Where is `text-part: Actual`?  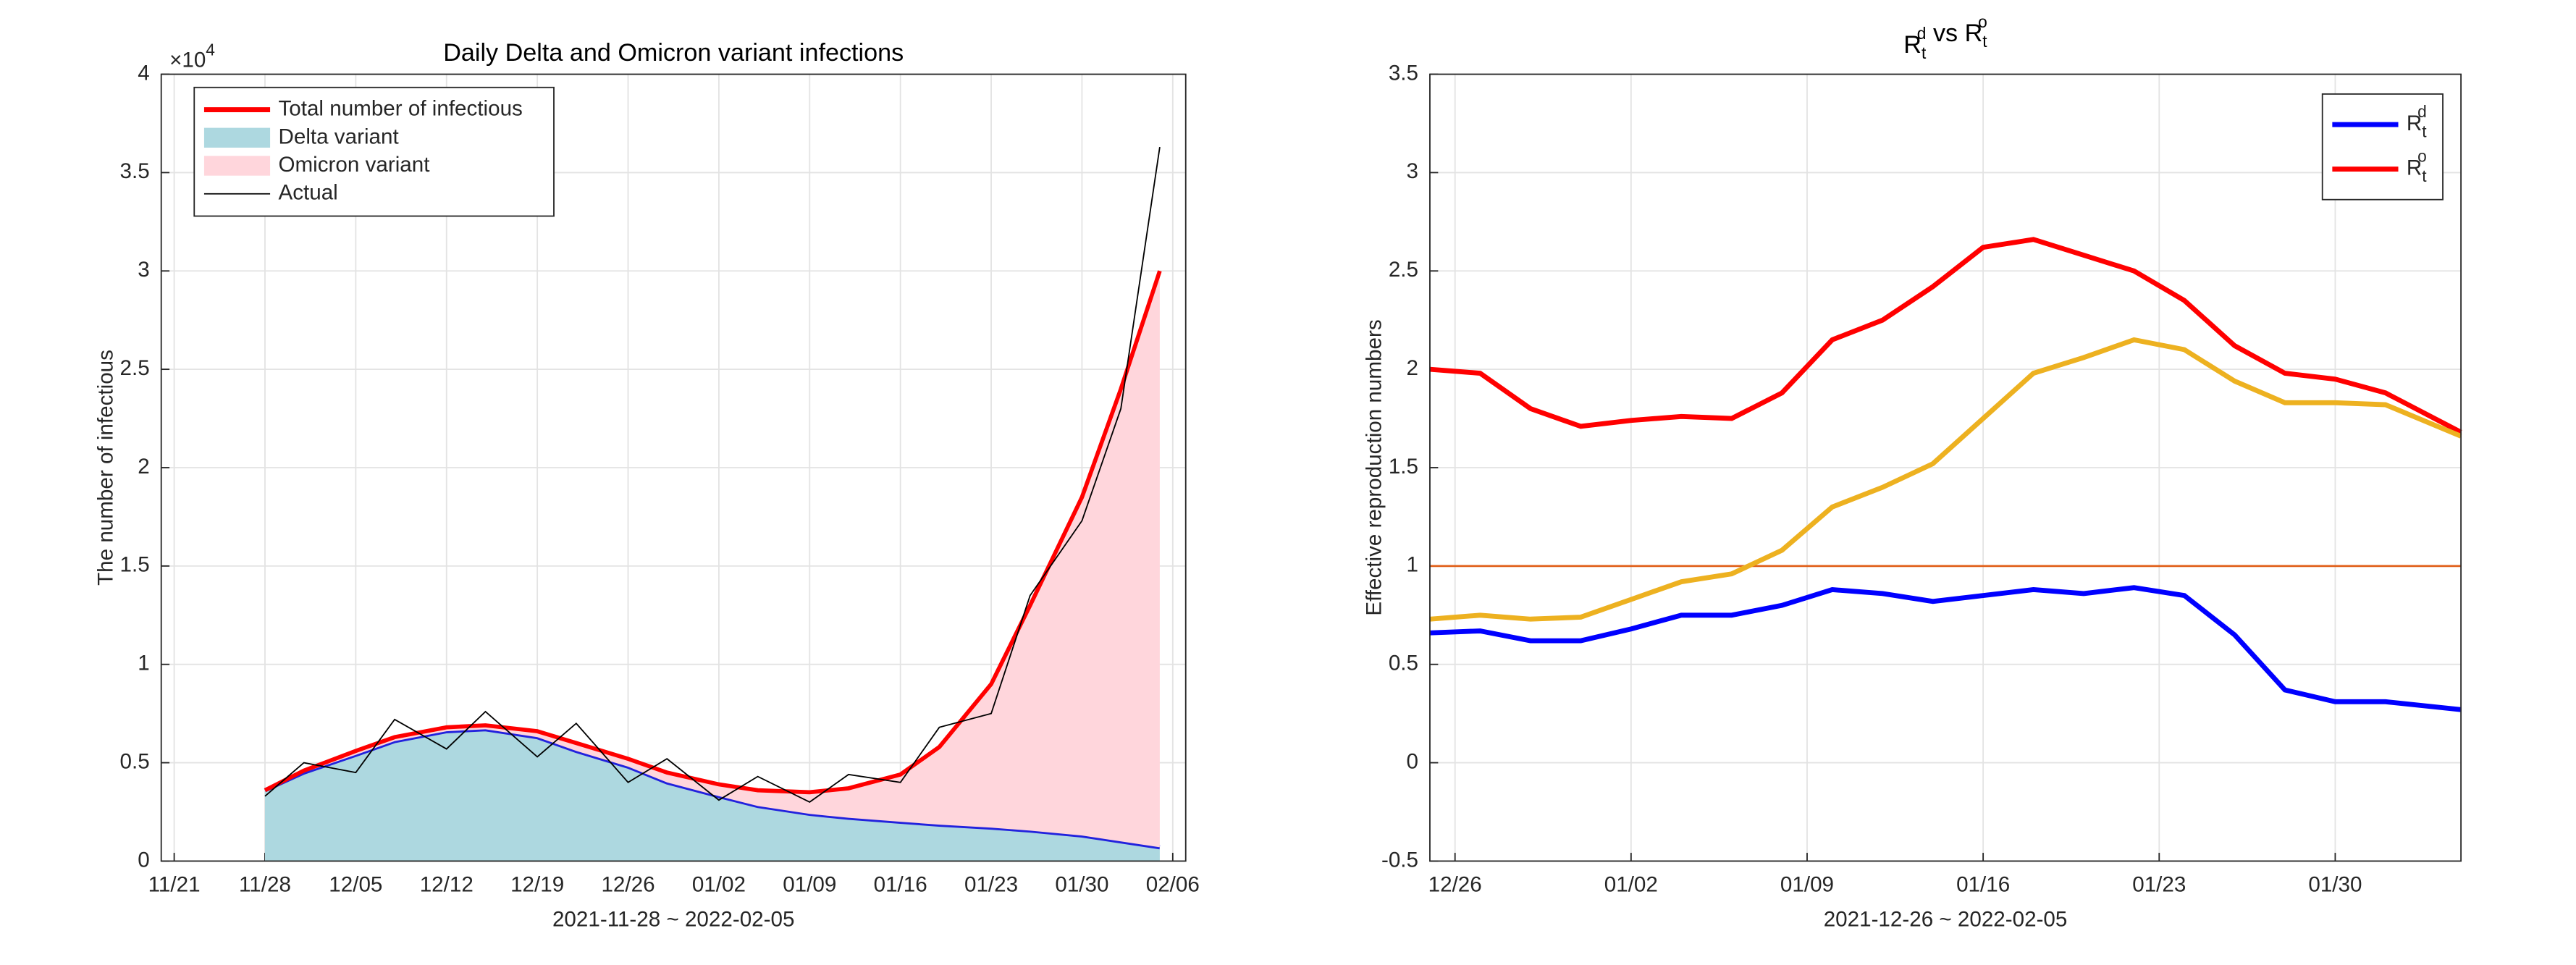
text-part: Actual is located at coordinates (307, 193).